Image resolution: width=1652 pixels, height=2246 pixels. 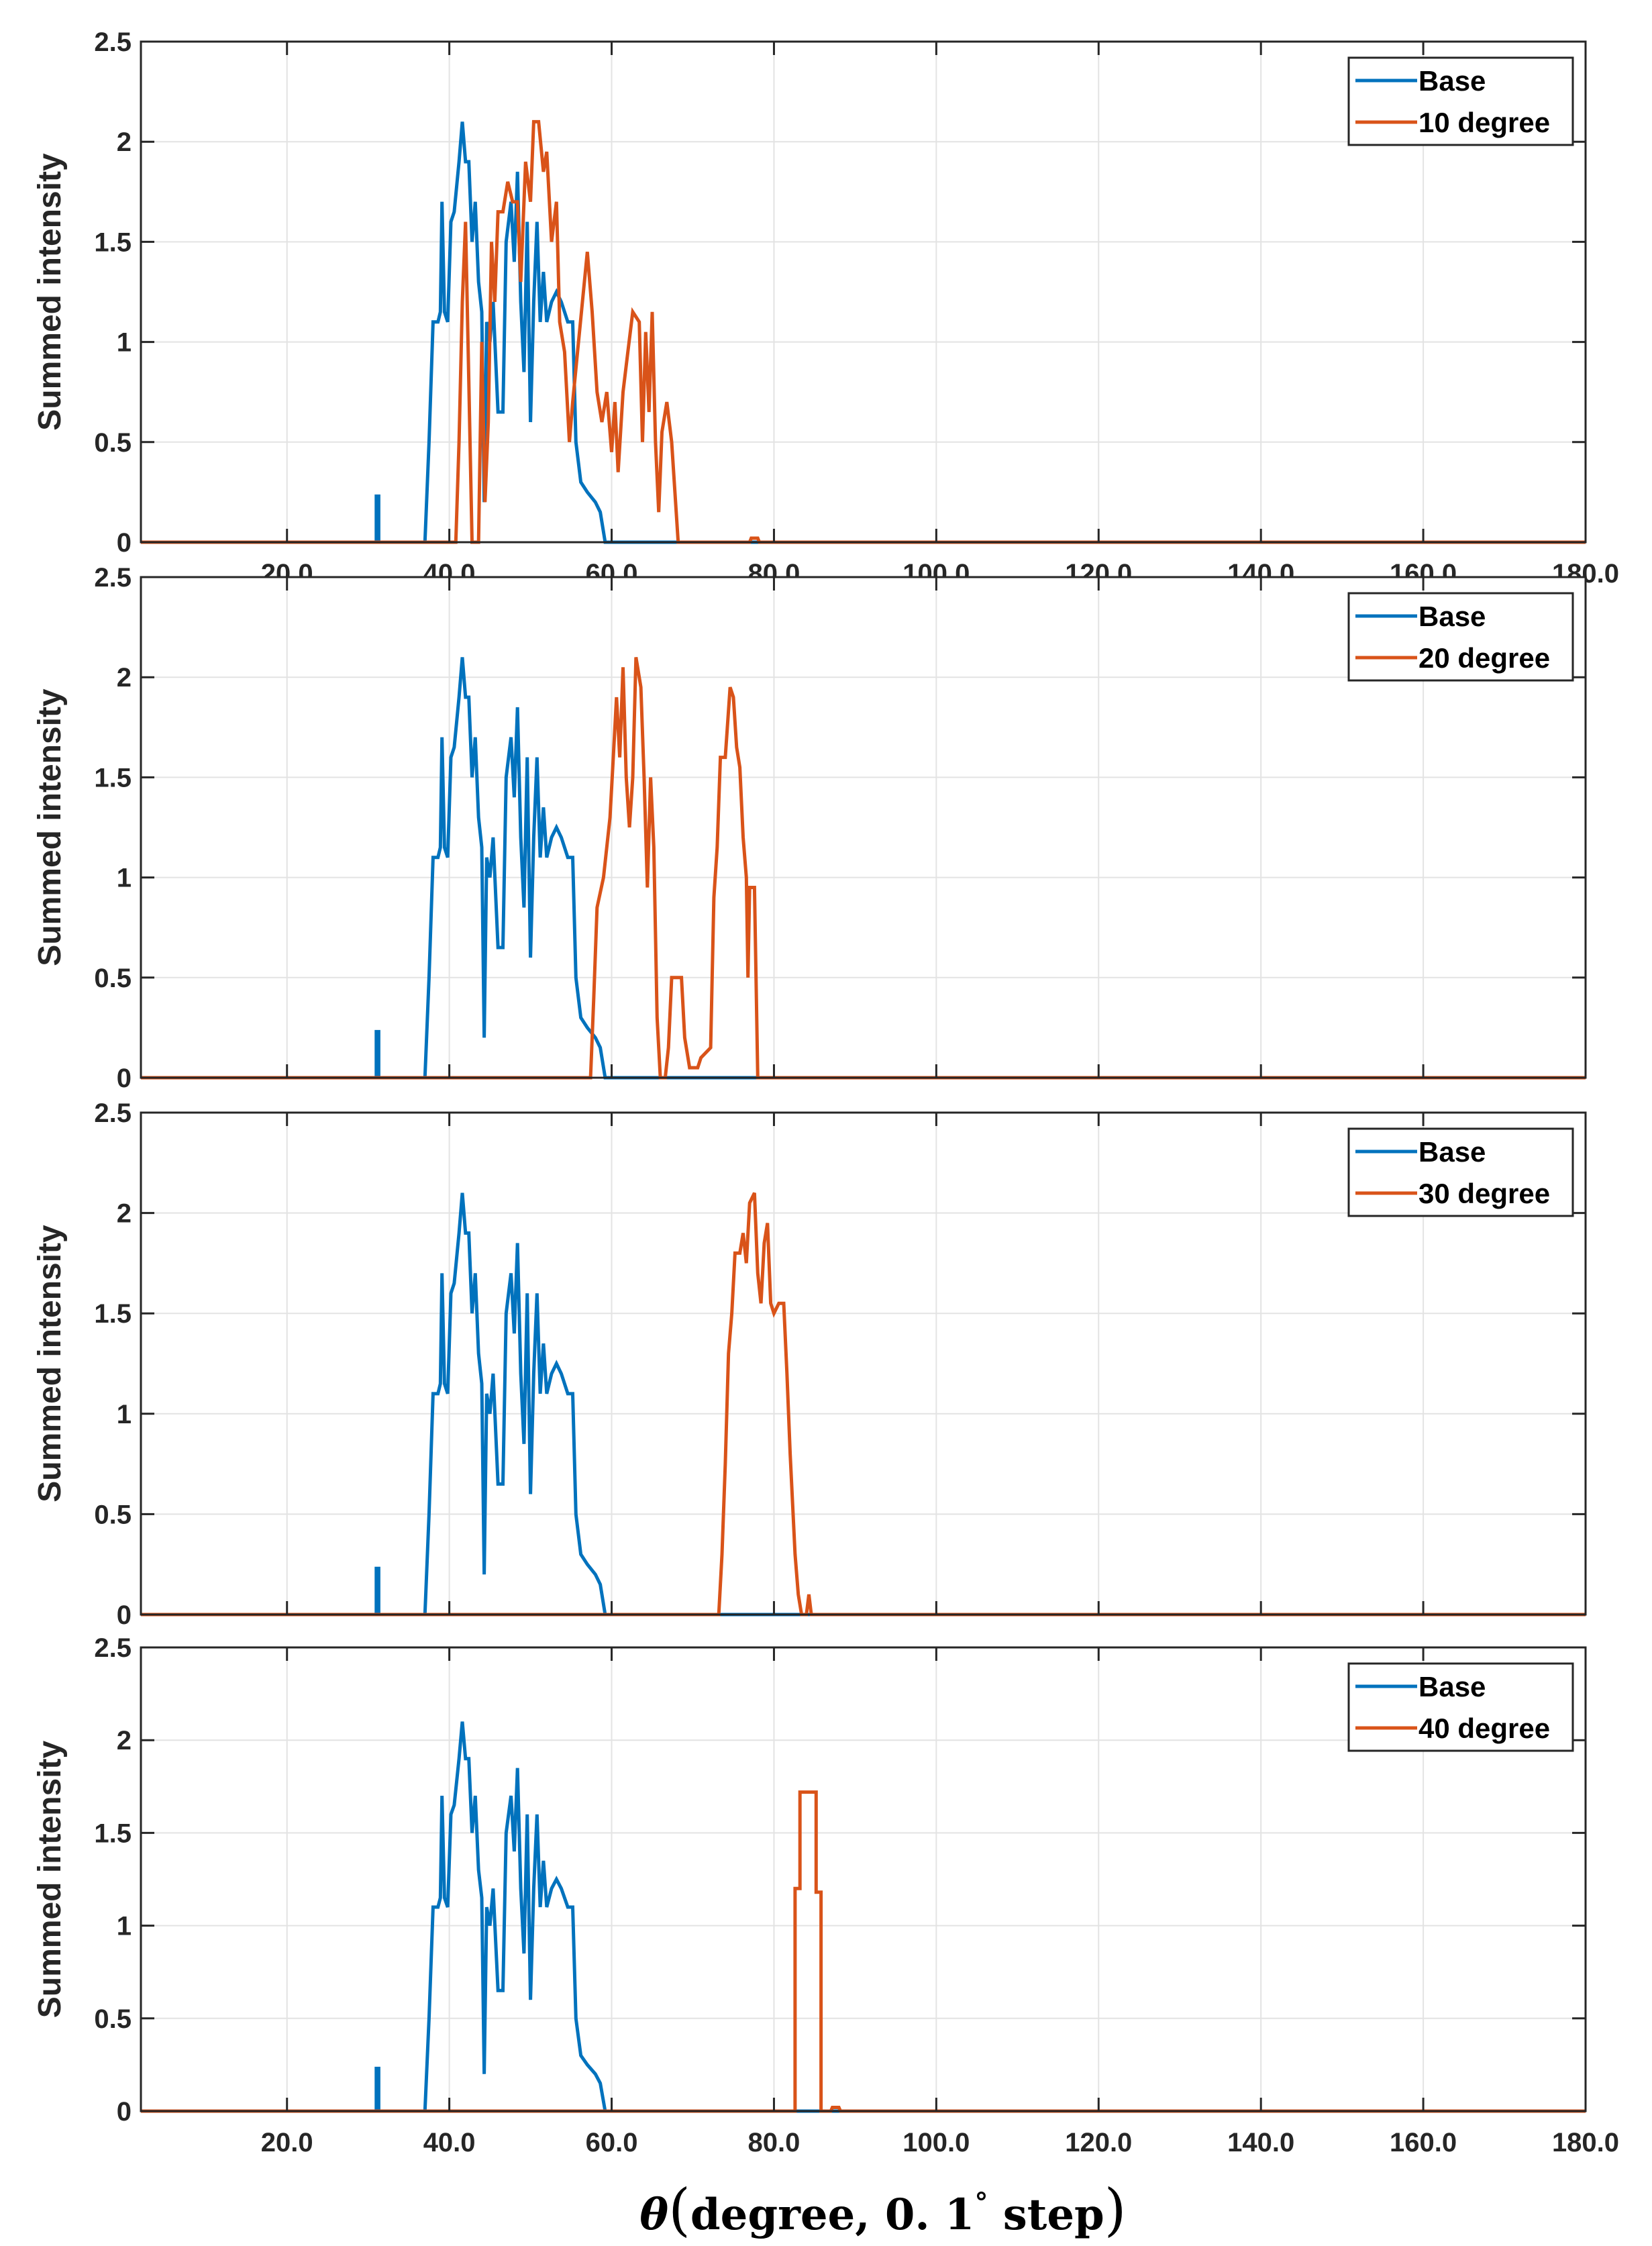 What do you see at coordinates (1484, 122) in the screenshot?
I see `legend-label: 10 degree` at bounding box center [1484, 122].